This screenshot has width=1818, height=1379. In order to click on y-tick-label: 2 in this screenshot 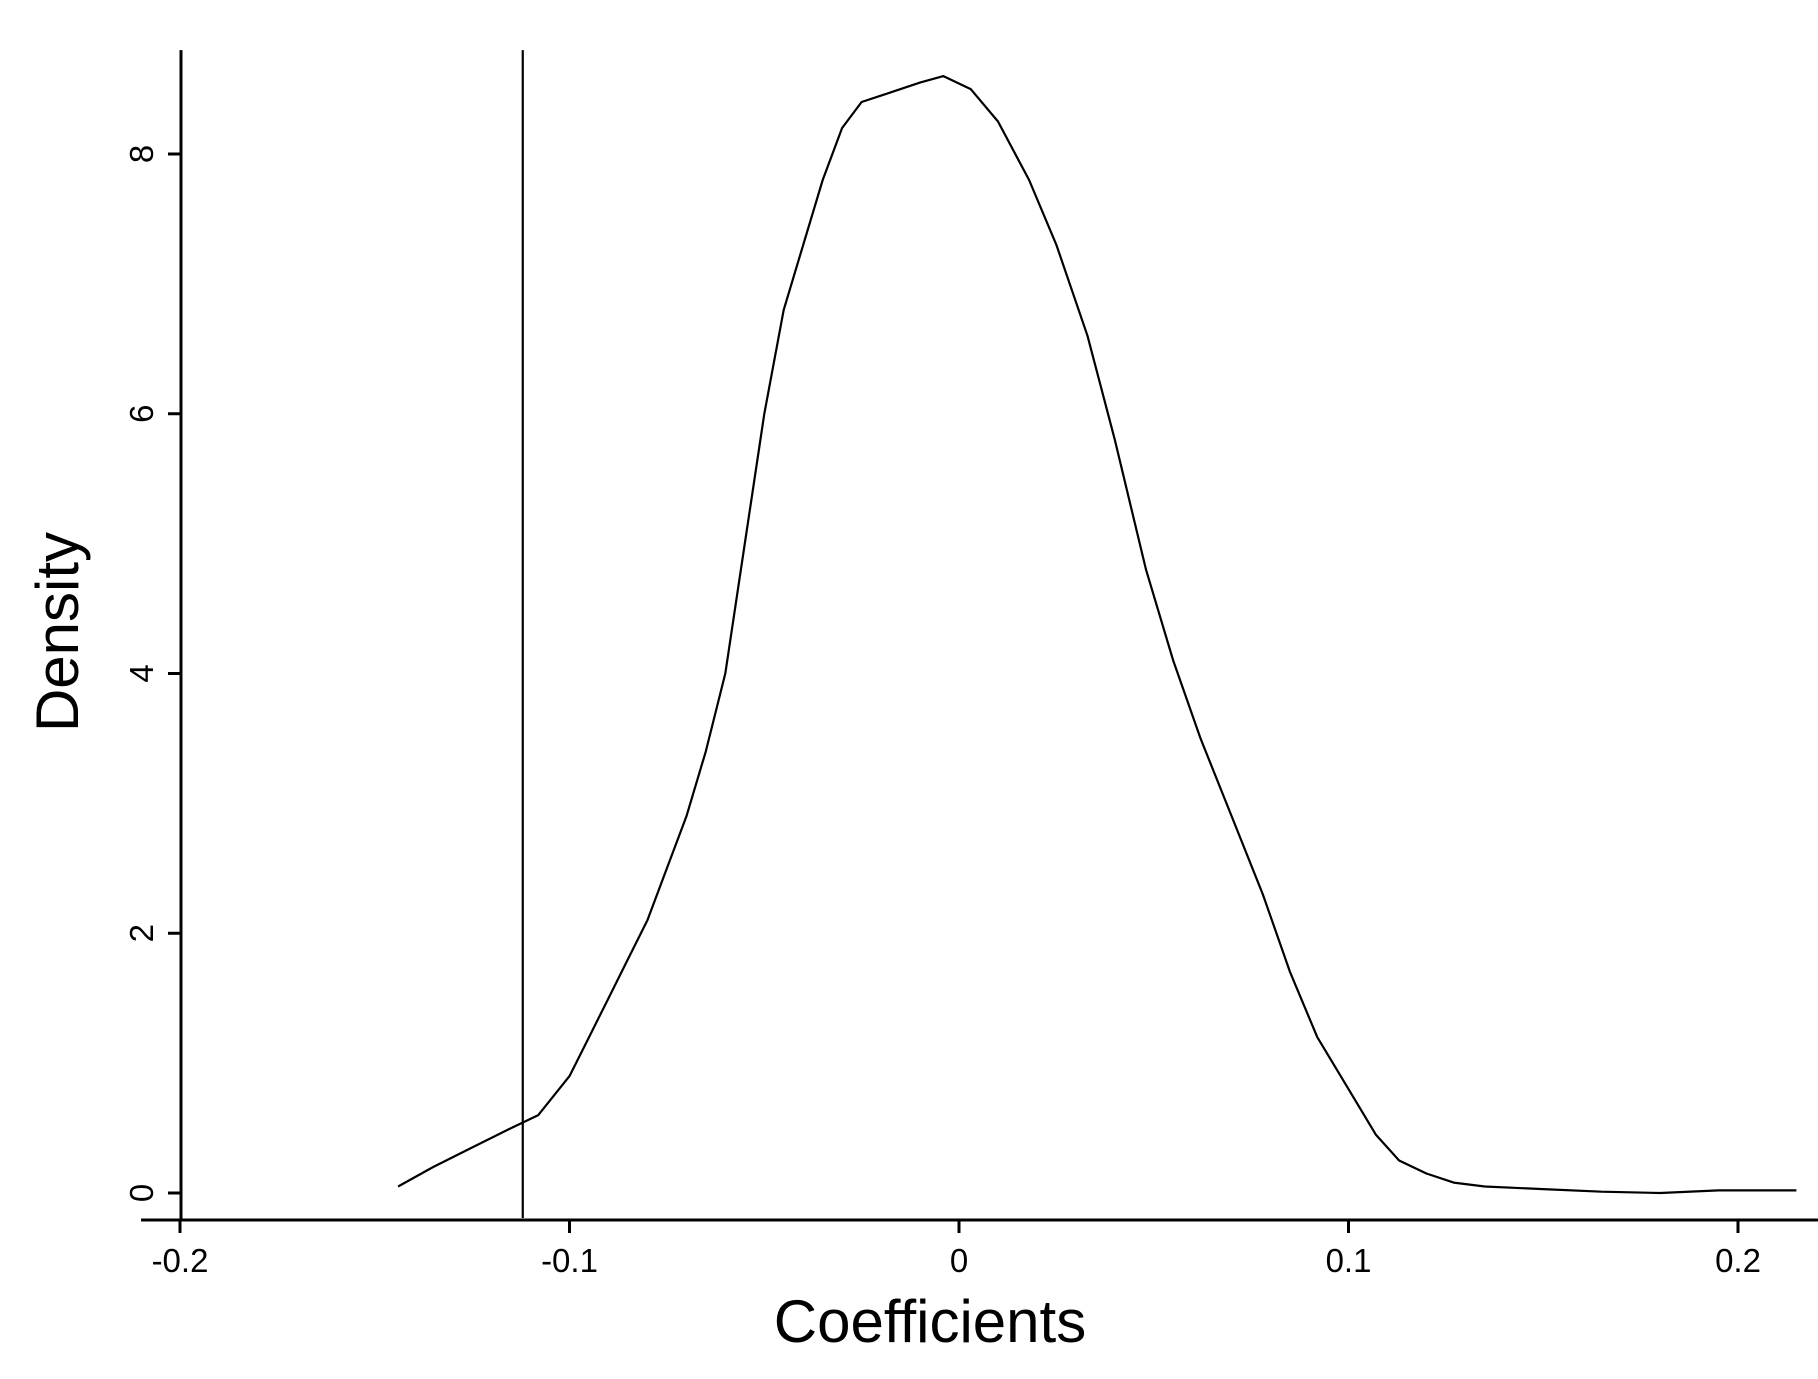, I will do `click(141, 933)`.